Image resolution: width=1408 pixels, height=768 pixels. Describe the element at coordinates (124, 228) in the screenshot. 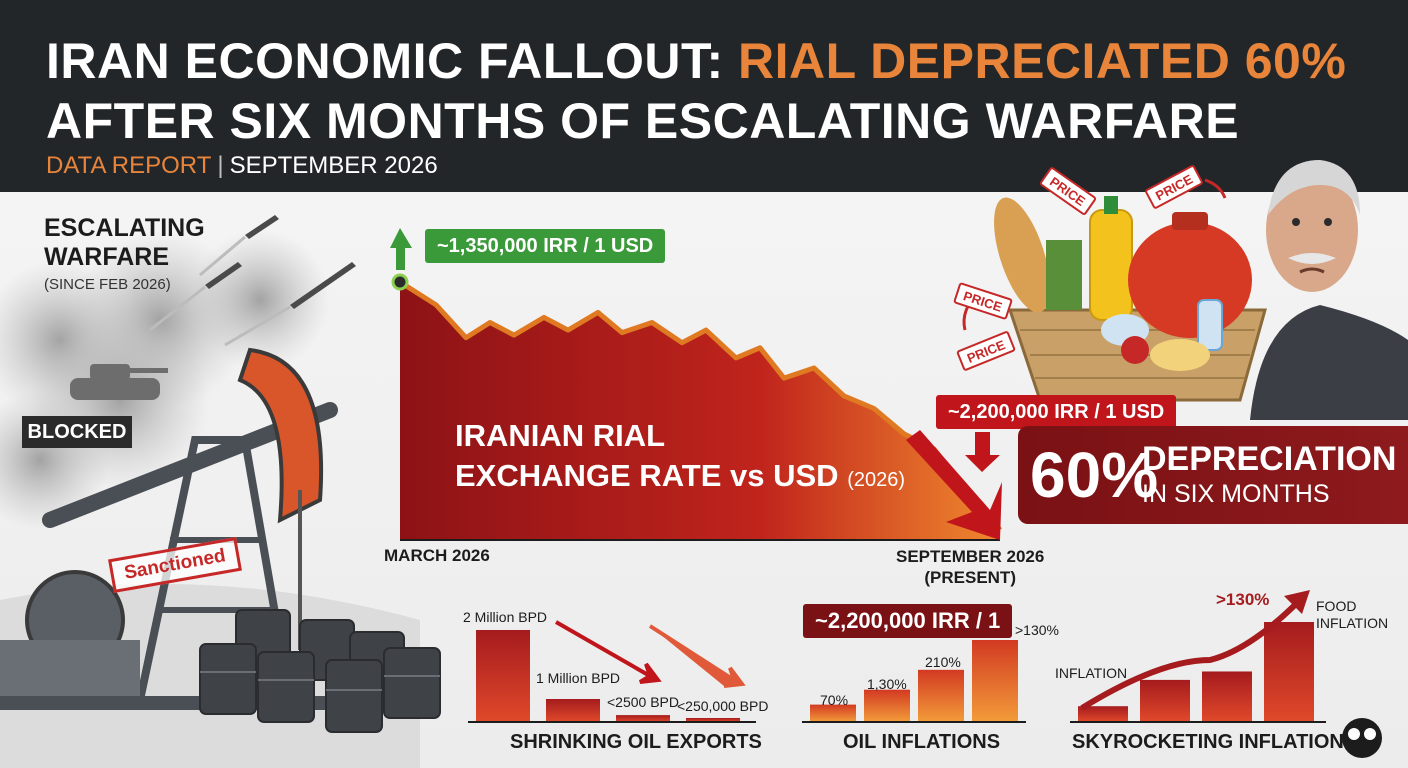

I see `warfare-heading-line-1: ESCALATING` at that location.